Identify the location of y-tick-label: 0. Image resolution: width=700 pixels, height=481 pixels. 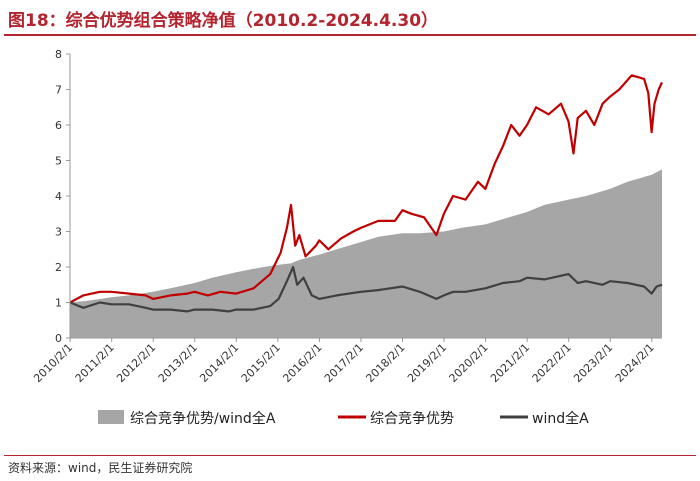
(58, 338).